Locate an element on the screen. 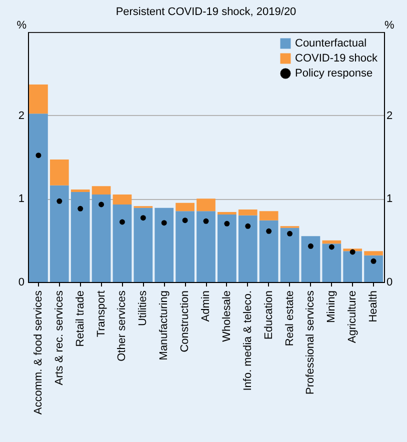 This screenshot has width=407, height=442. x-tick-label: Real estate is located at coordinates (290, 318).